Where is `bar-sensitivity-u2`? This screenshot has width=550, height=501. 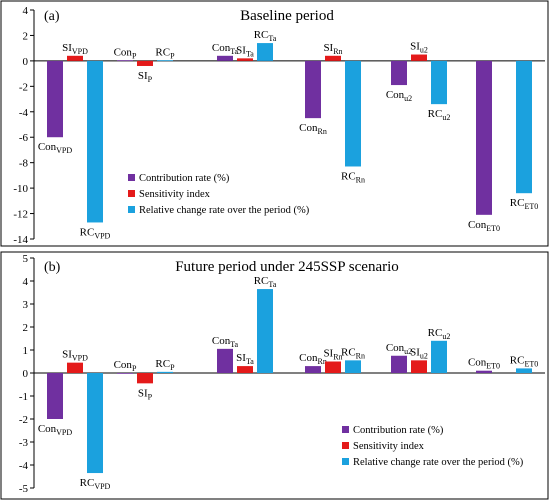
bar-sensitivity-u2 is located at coordinates (419, 57).